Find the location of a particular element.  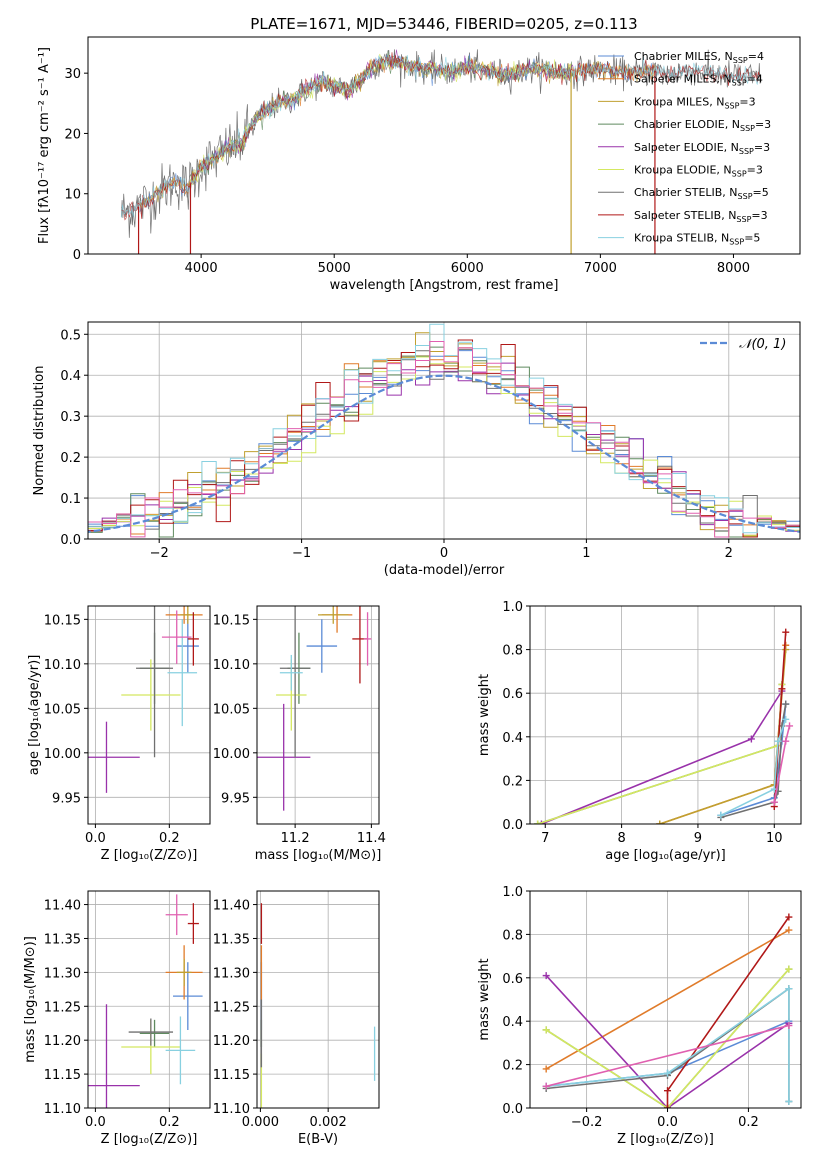

y-tick-label: 20 is located at coordinates (72, 134).